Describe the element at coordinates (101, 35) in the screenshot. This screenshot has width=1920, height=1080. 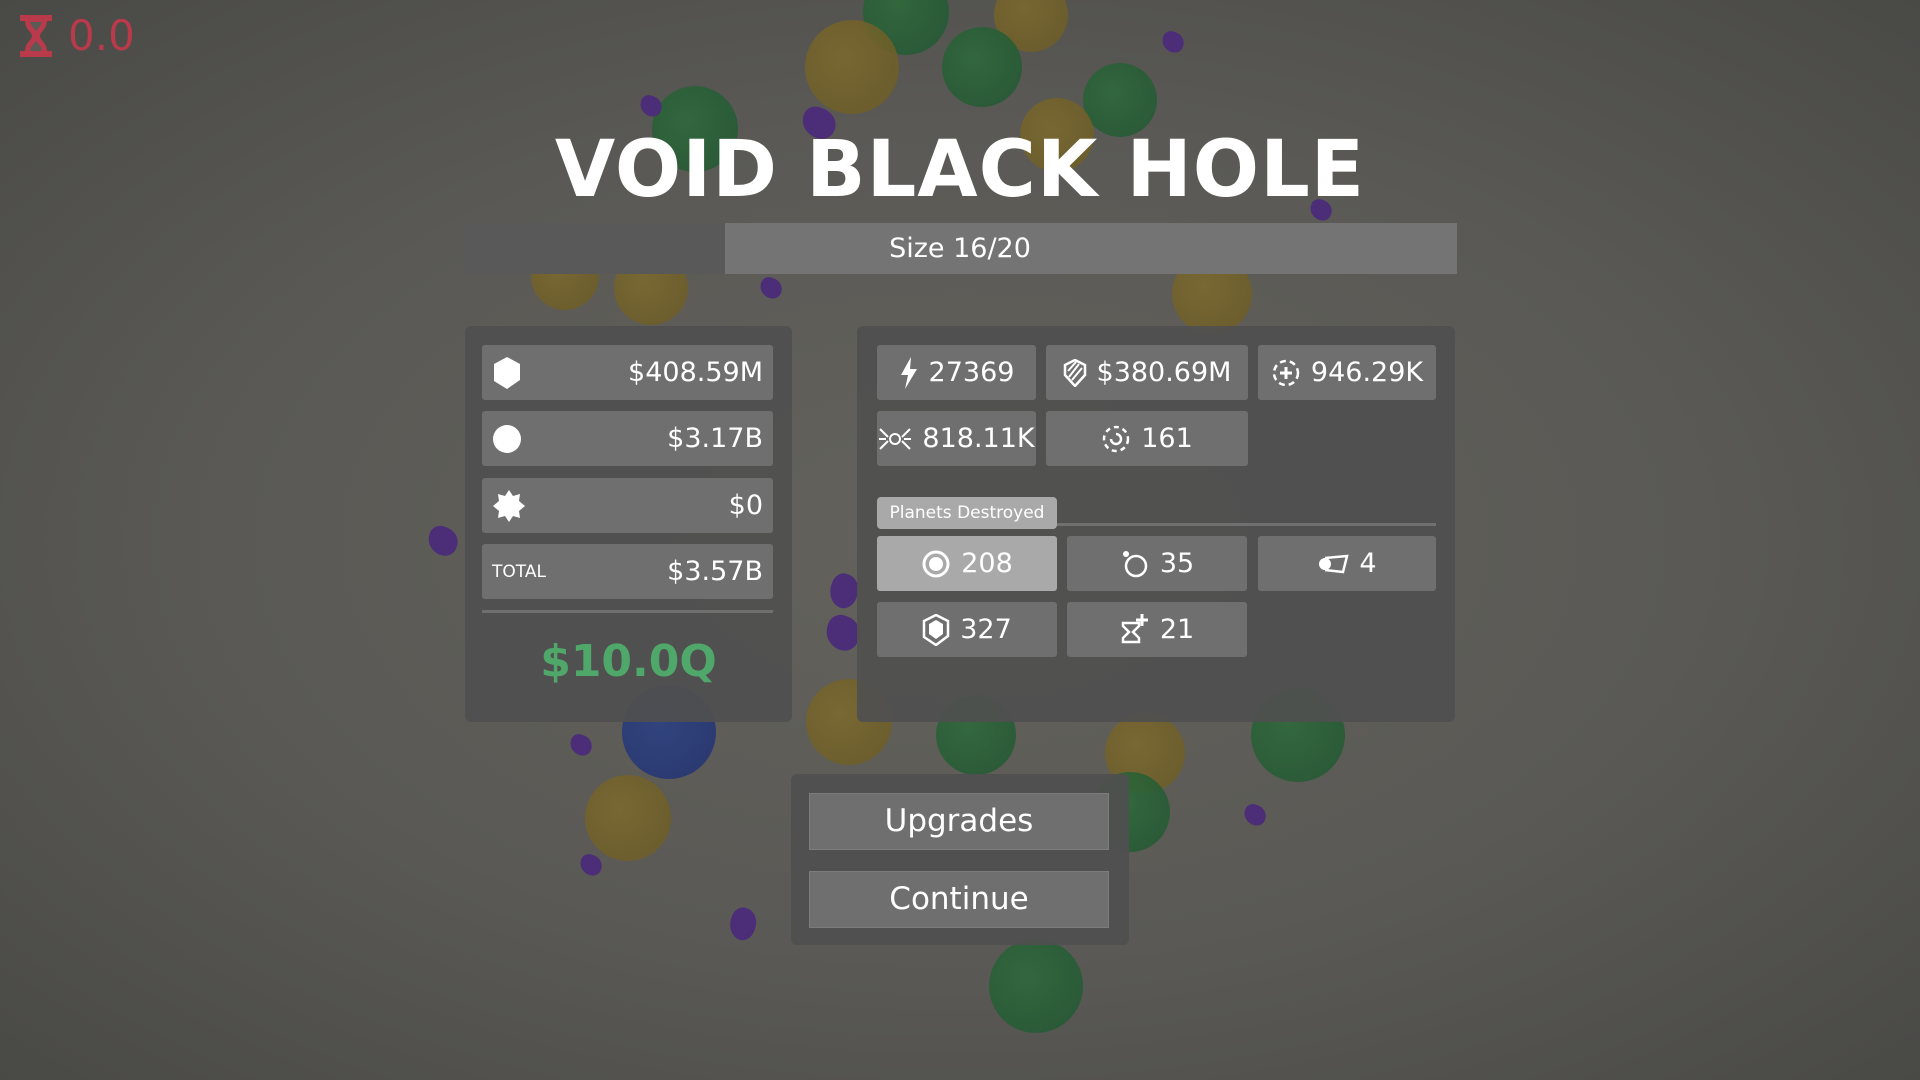
I see `timer-value: 0.0` at that location.